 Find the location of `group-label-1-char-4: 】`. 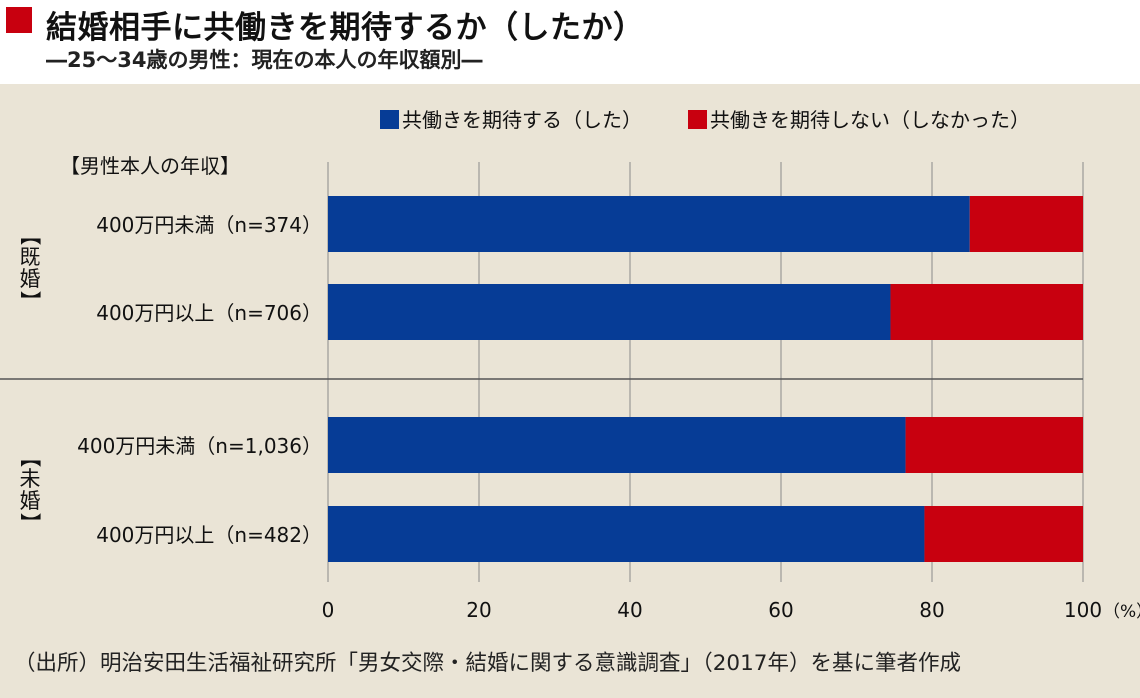

group-label-1-char-4: 】 is located at coordinates (30, 301).